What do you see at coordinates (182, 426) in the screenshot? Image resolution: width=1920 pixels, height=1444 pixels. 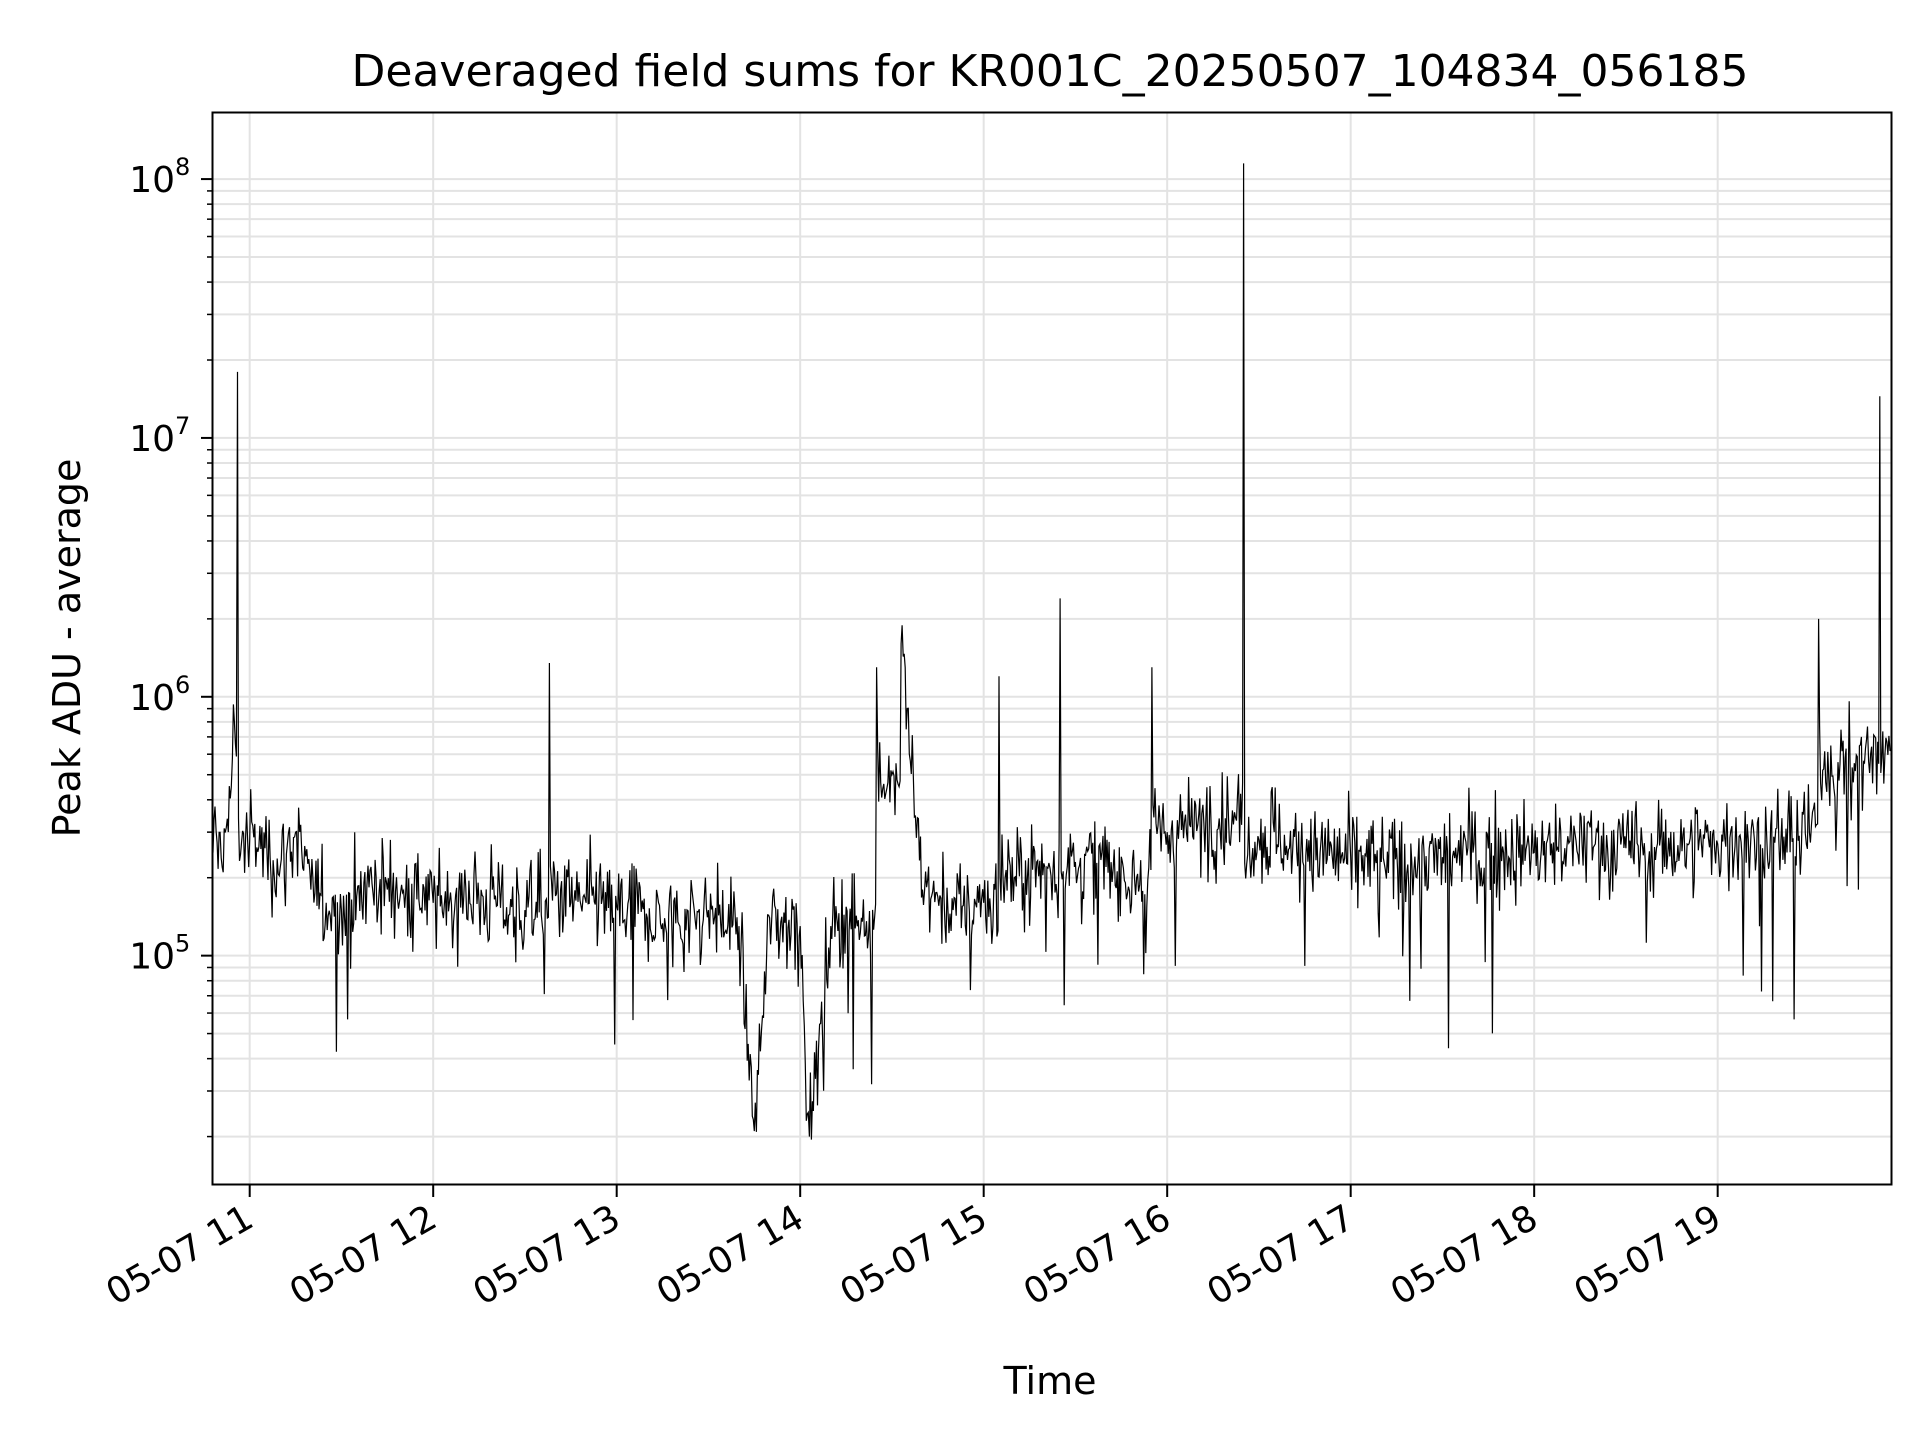 I see `y-tick-exponent: 7` at bounding box center [182, 426].